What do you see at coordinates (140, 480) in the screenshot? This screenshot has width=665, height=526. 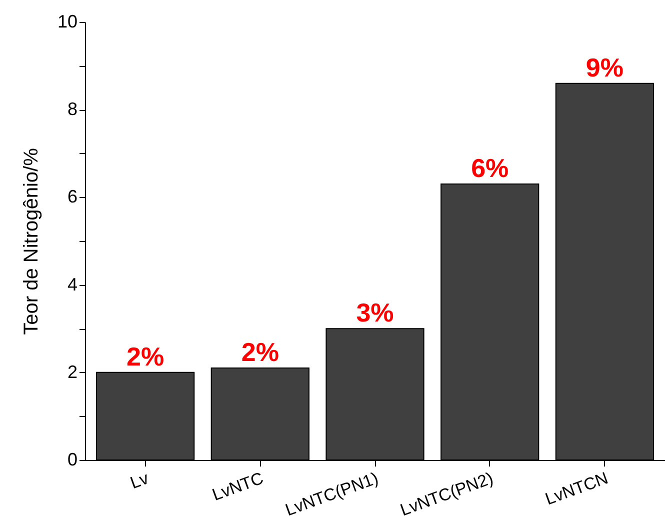 I see `x-tick-label: Lv` at bounding box center [140, 480].